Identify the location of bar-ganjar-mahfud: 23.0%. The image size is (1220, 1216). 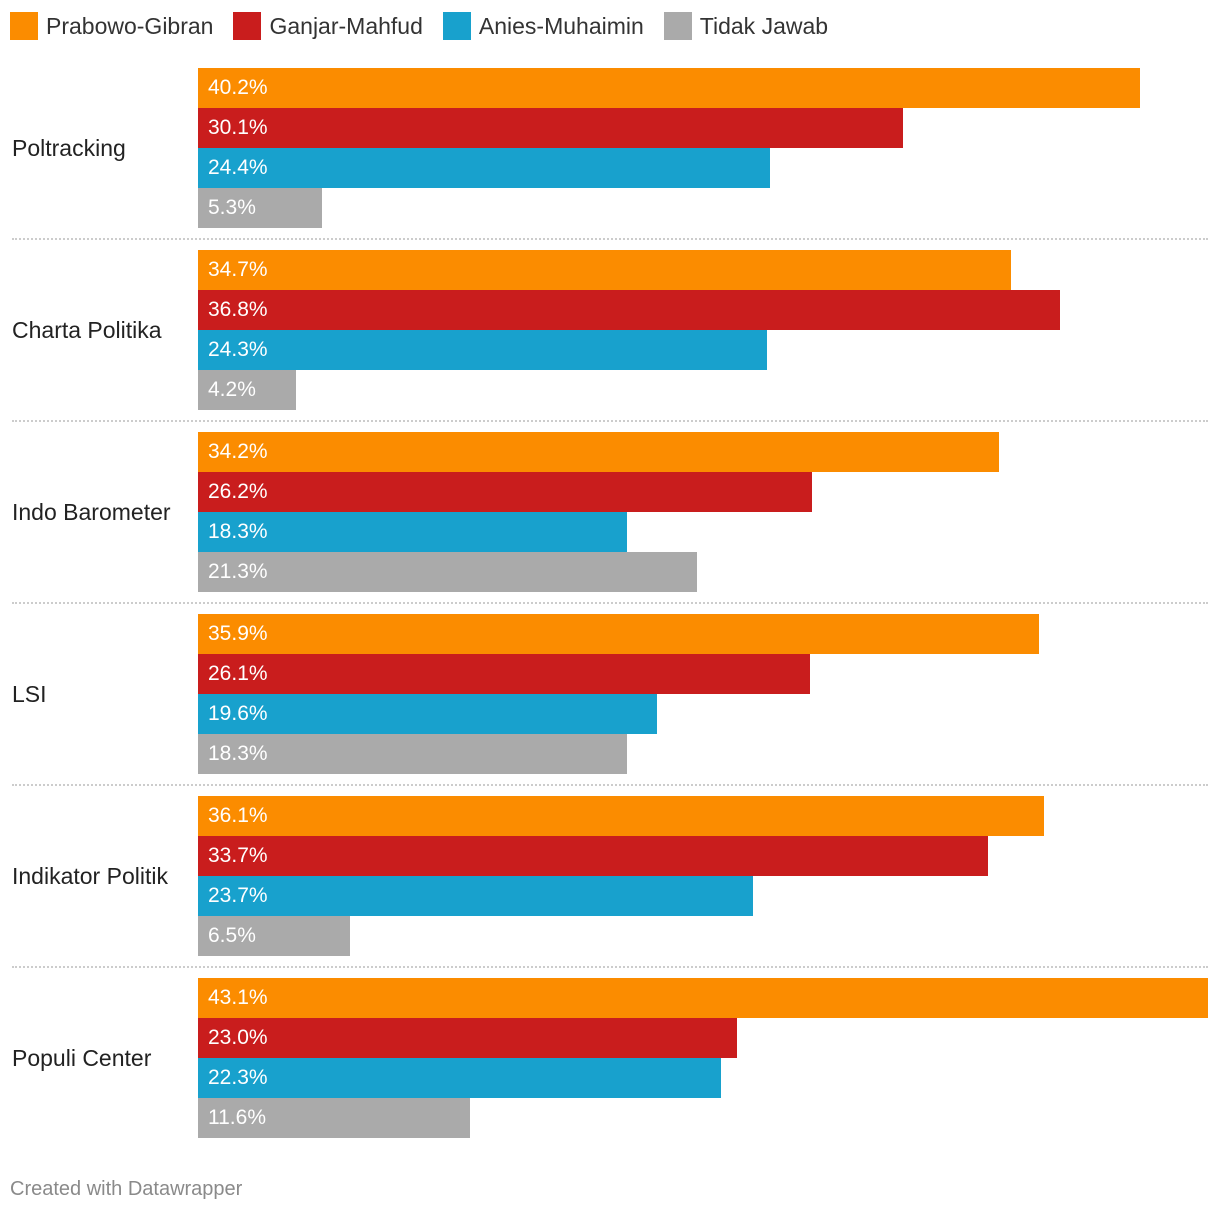
(467, 1038).